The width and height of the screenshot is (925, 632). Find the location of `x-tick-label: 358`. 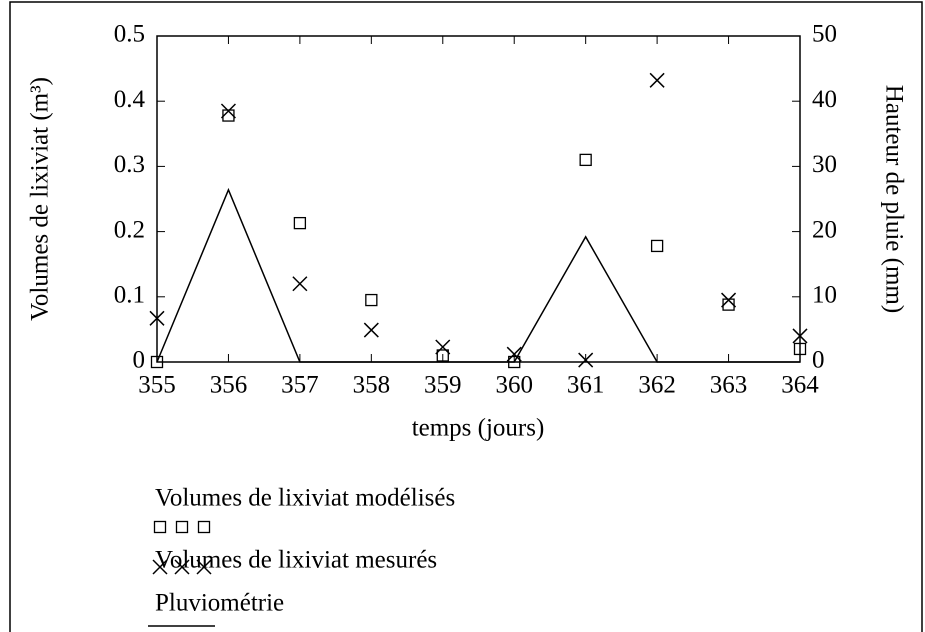

x-tick-label: 358 is located at coordinates (372, 385).